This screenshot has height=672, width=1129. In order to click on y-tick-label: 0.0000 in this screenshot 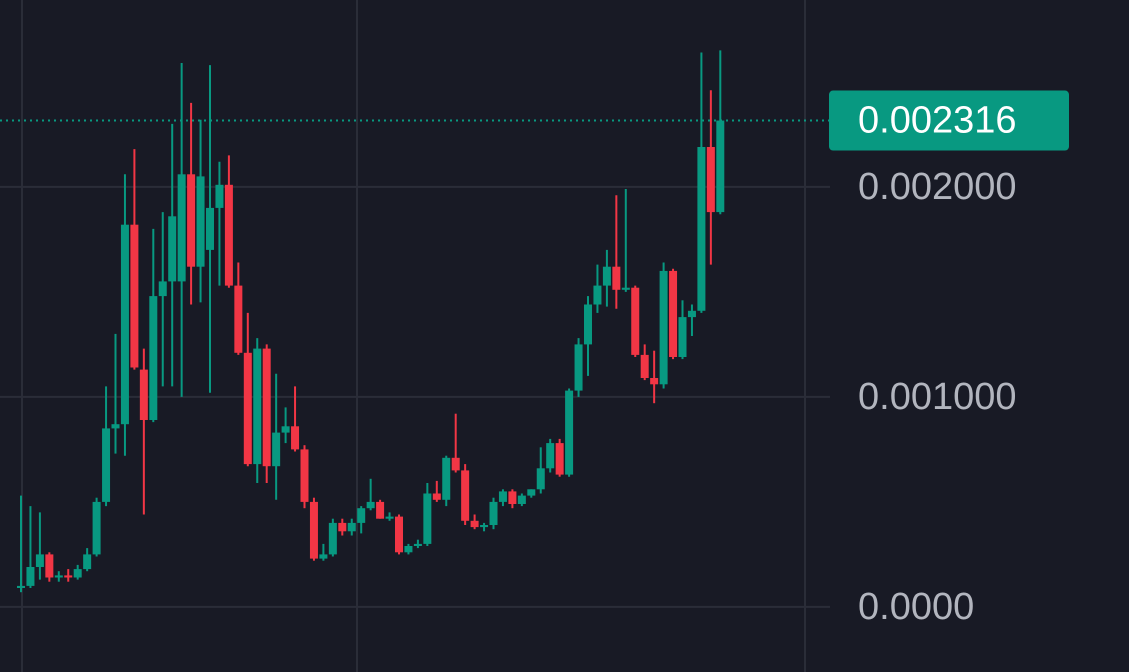, I will do `click(916, 607)`.